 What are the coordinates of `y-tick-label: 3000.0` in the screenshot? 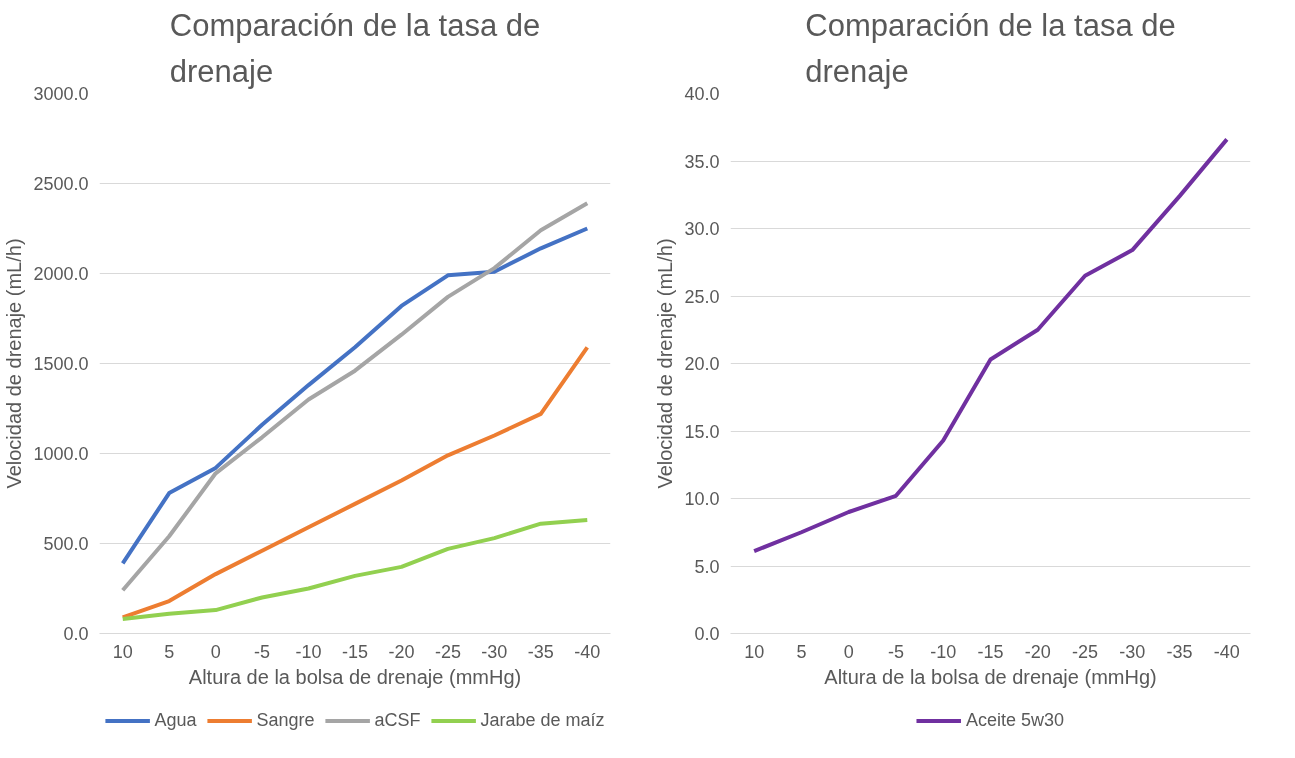 It's located at (61, 94).